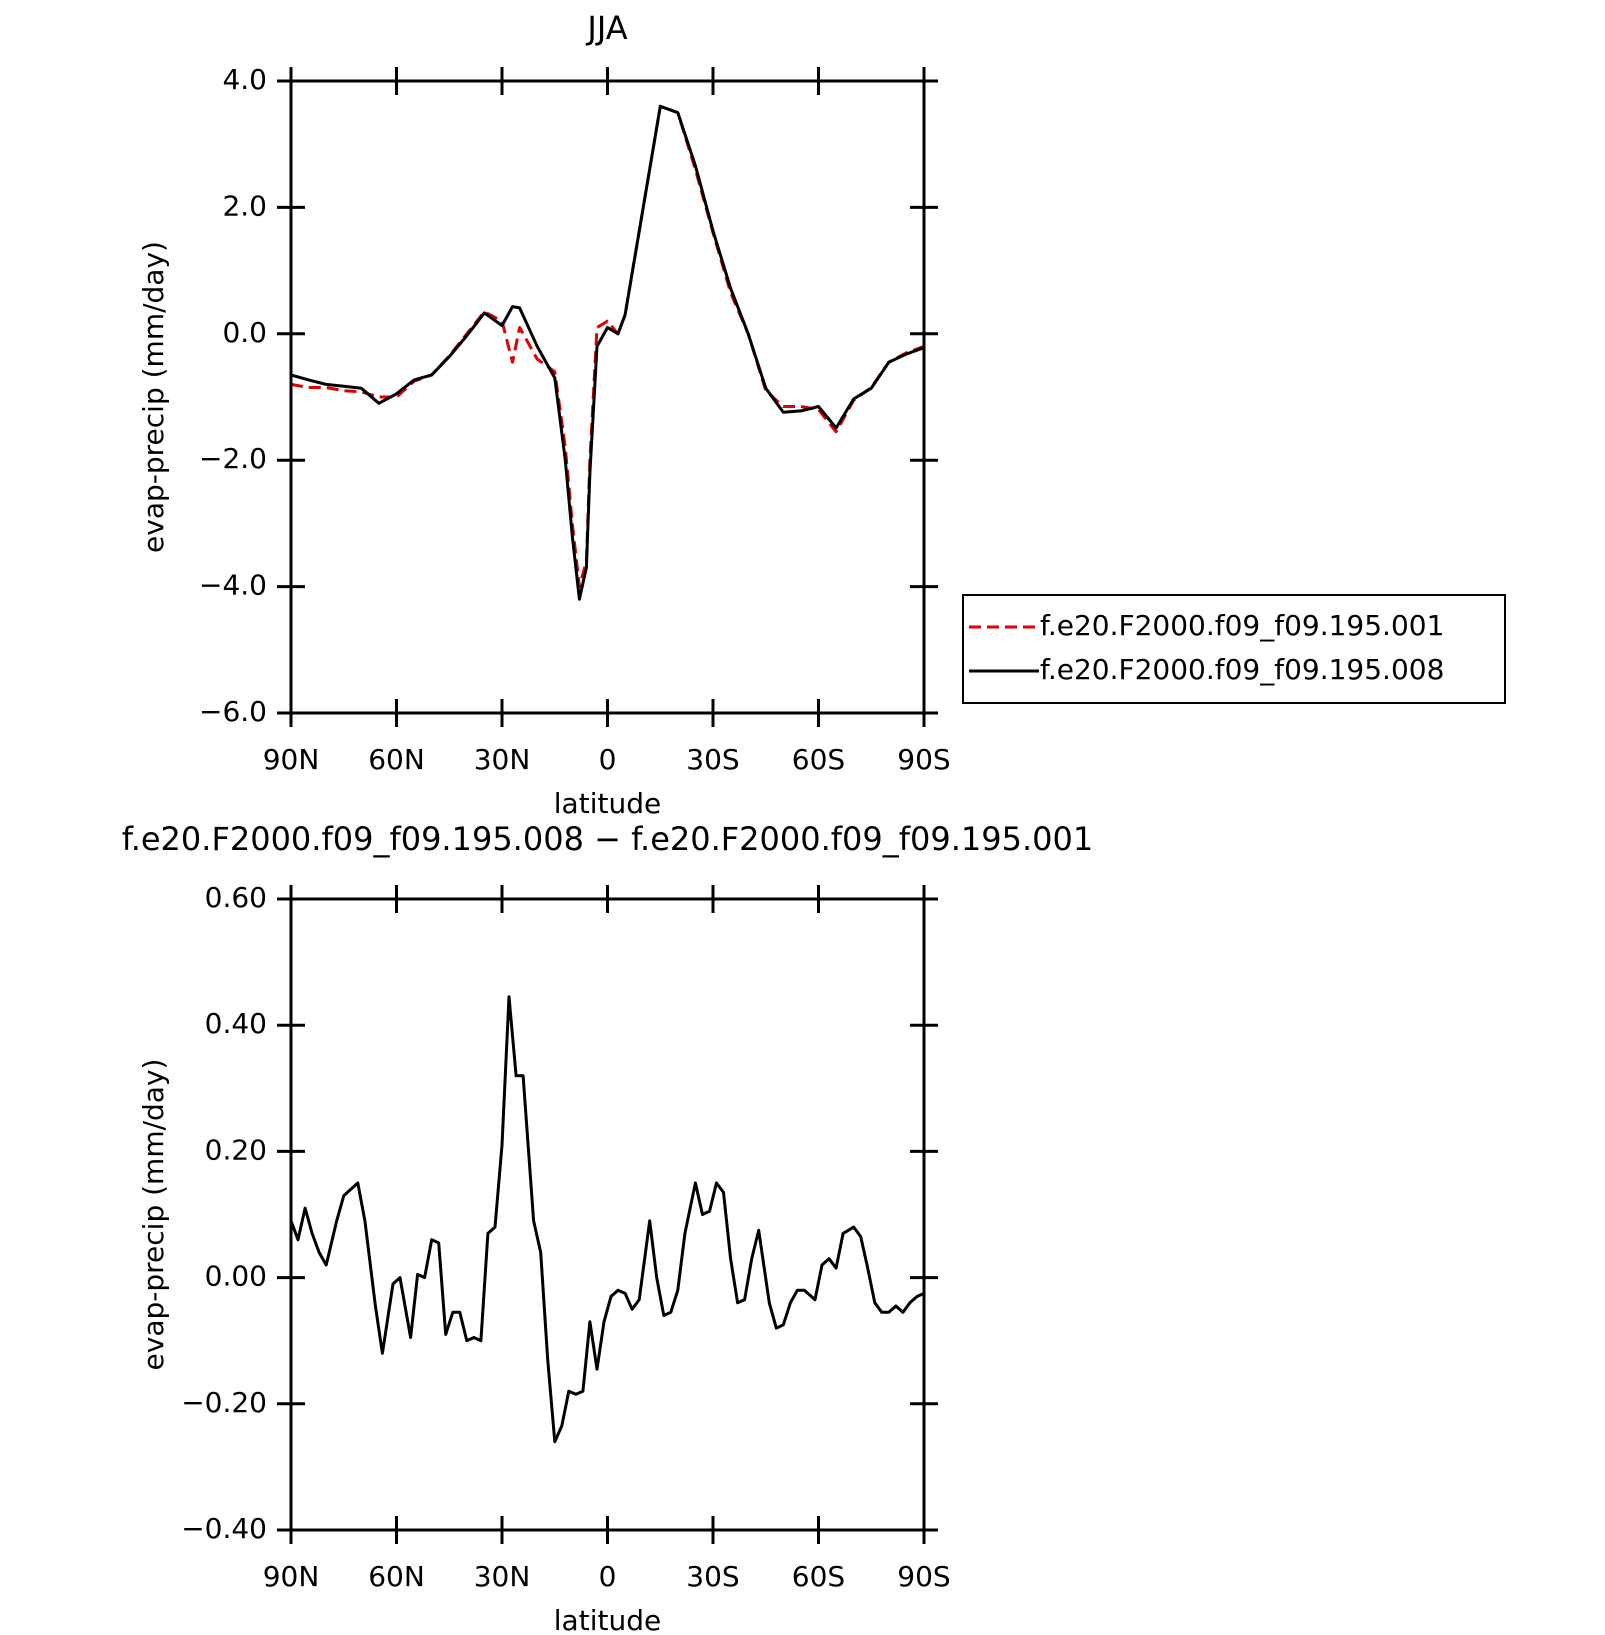  Describe the element at coordinates (1242, 625) in the screenshot. I see `legend-label: f.e20.F2000.f09_f09.195.001` at that location.